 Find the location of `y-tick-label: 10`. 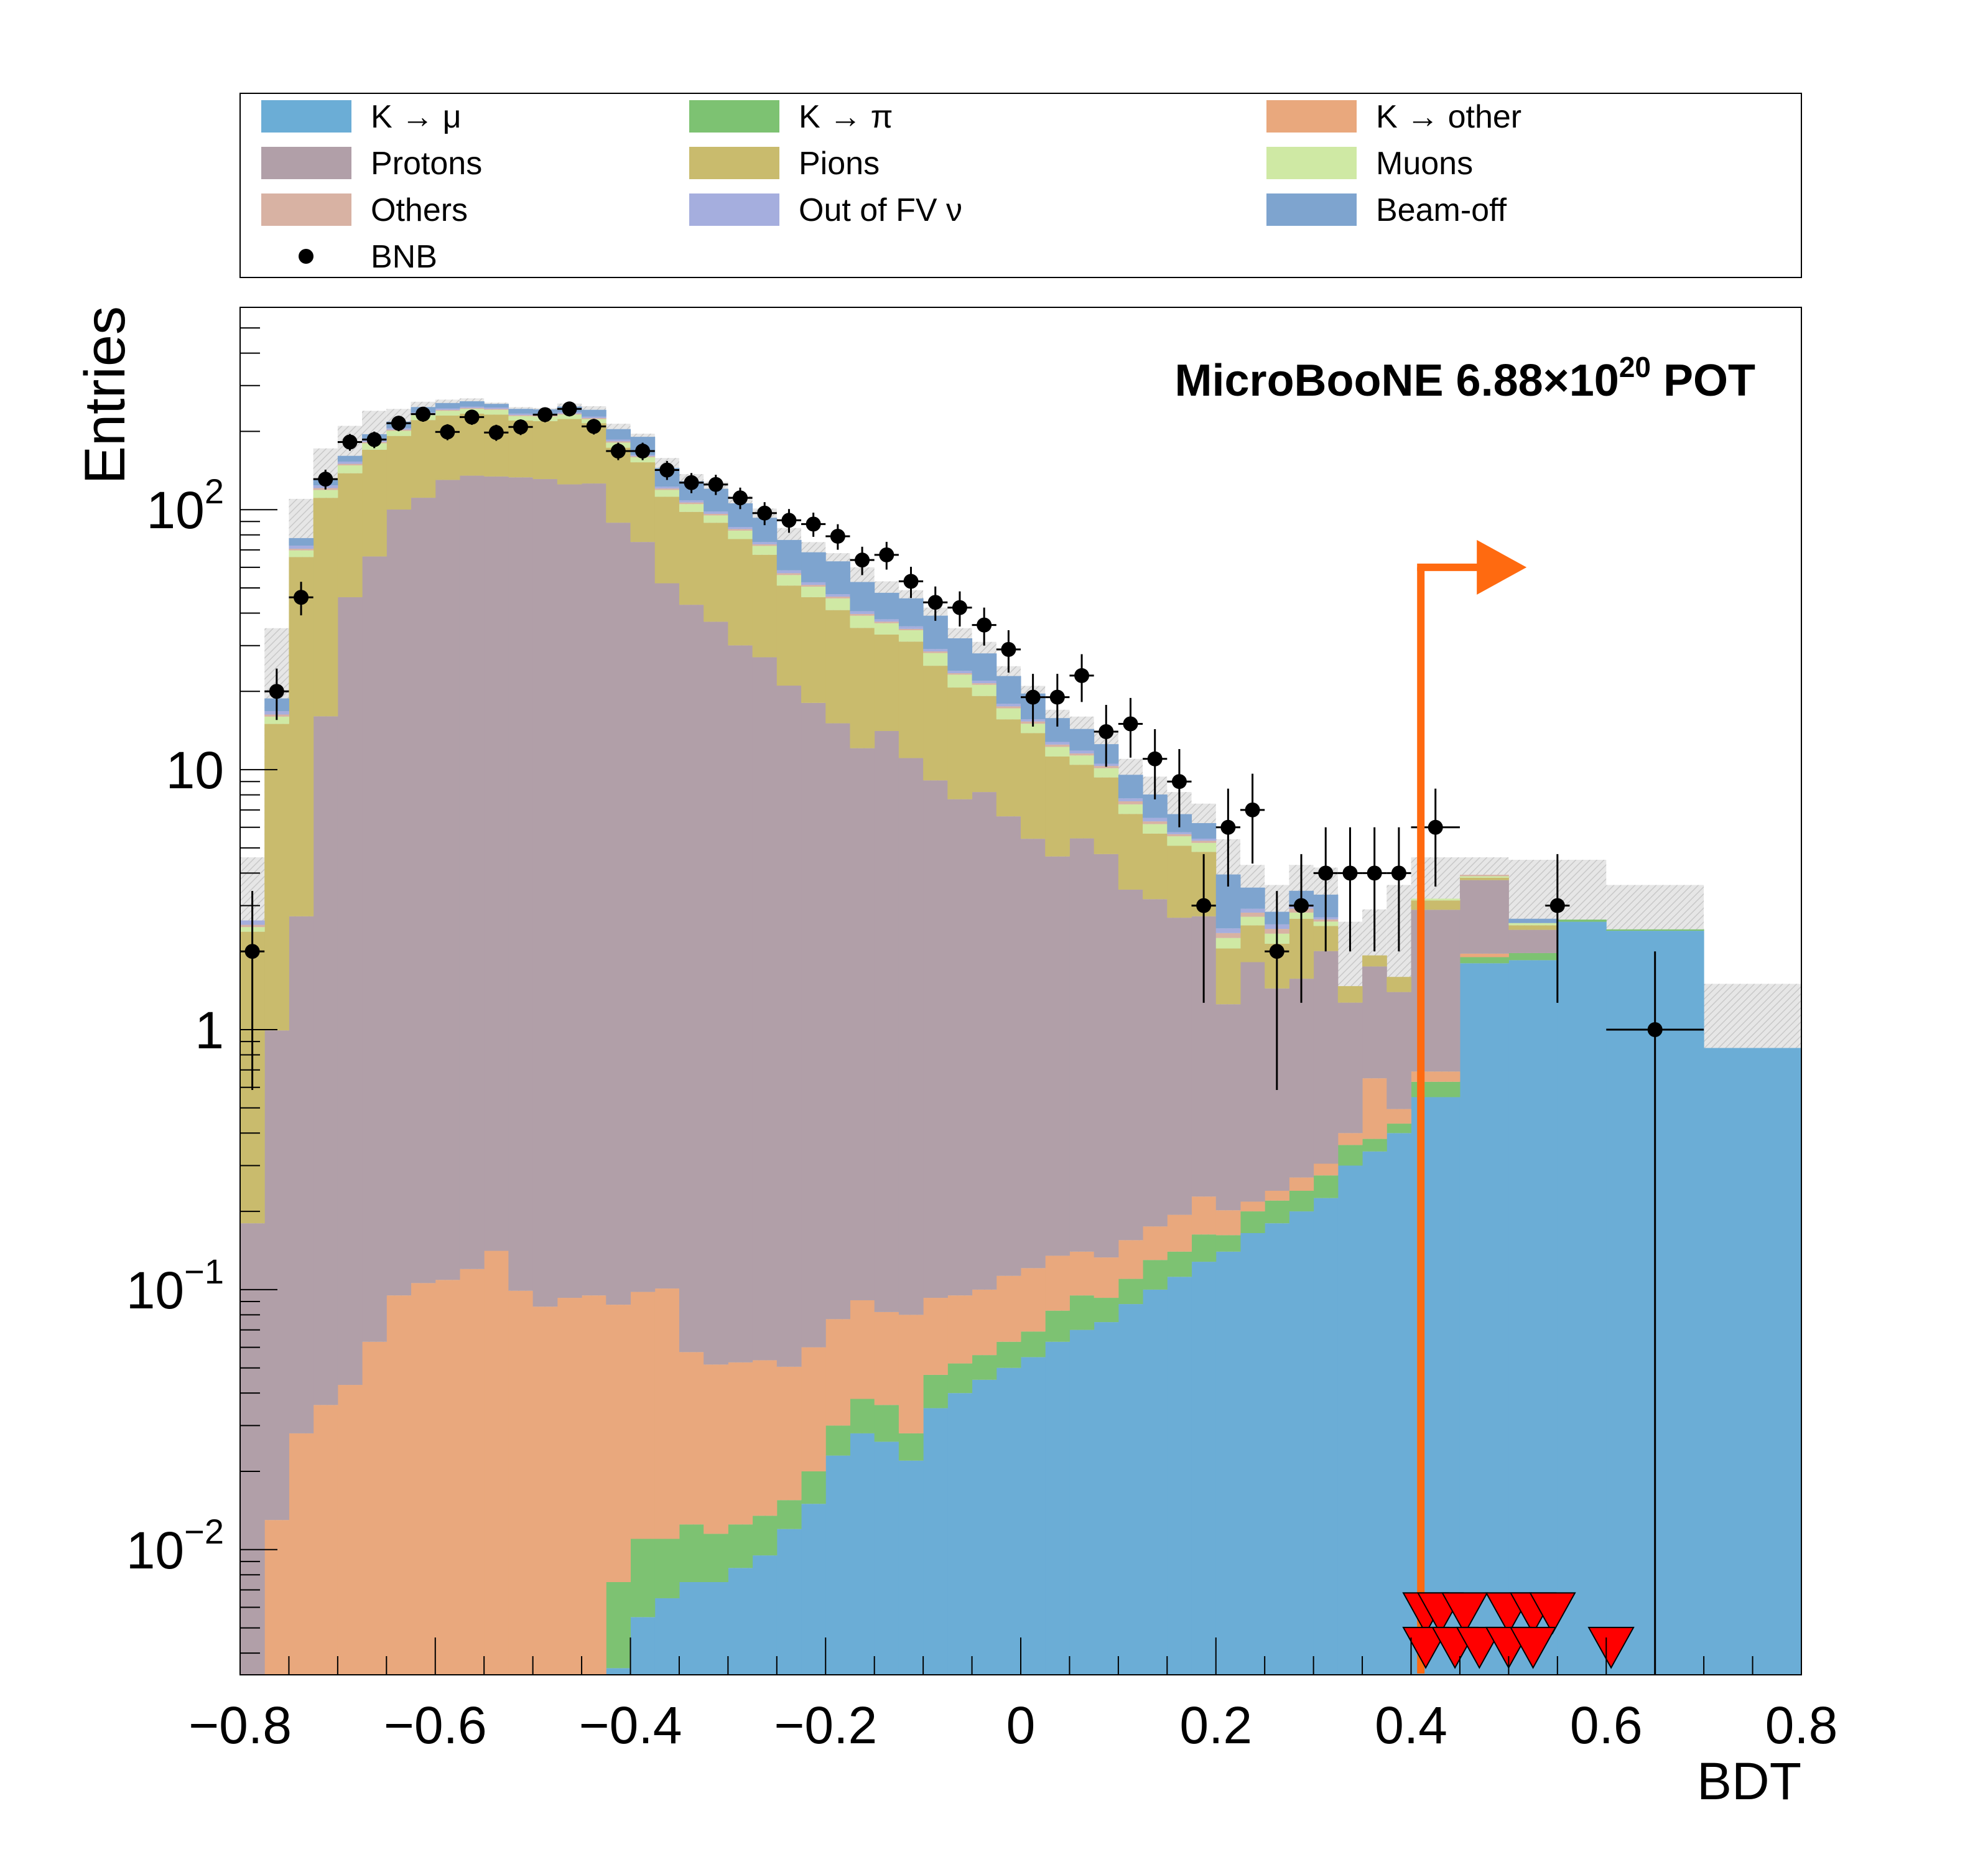

y-tick-label: 10 is located at coordinates (195, 770).